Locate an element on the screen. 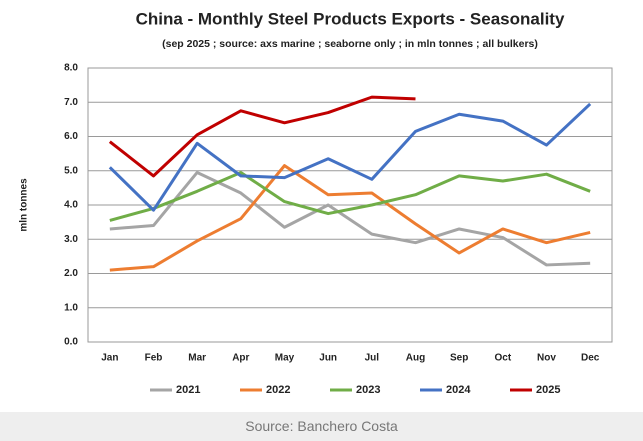  y-tick-label: 5.0 is located at coordinates (71, 170).